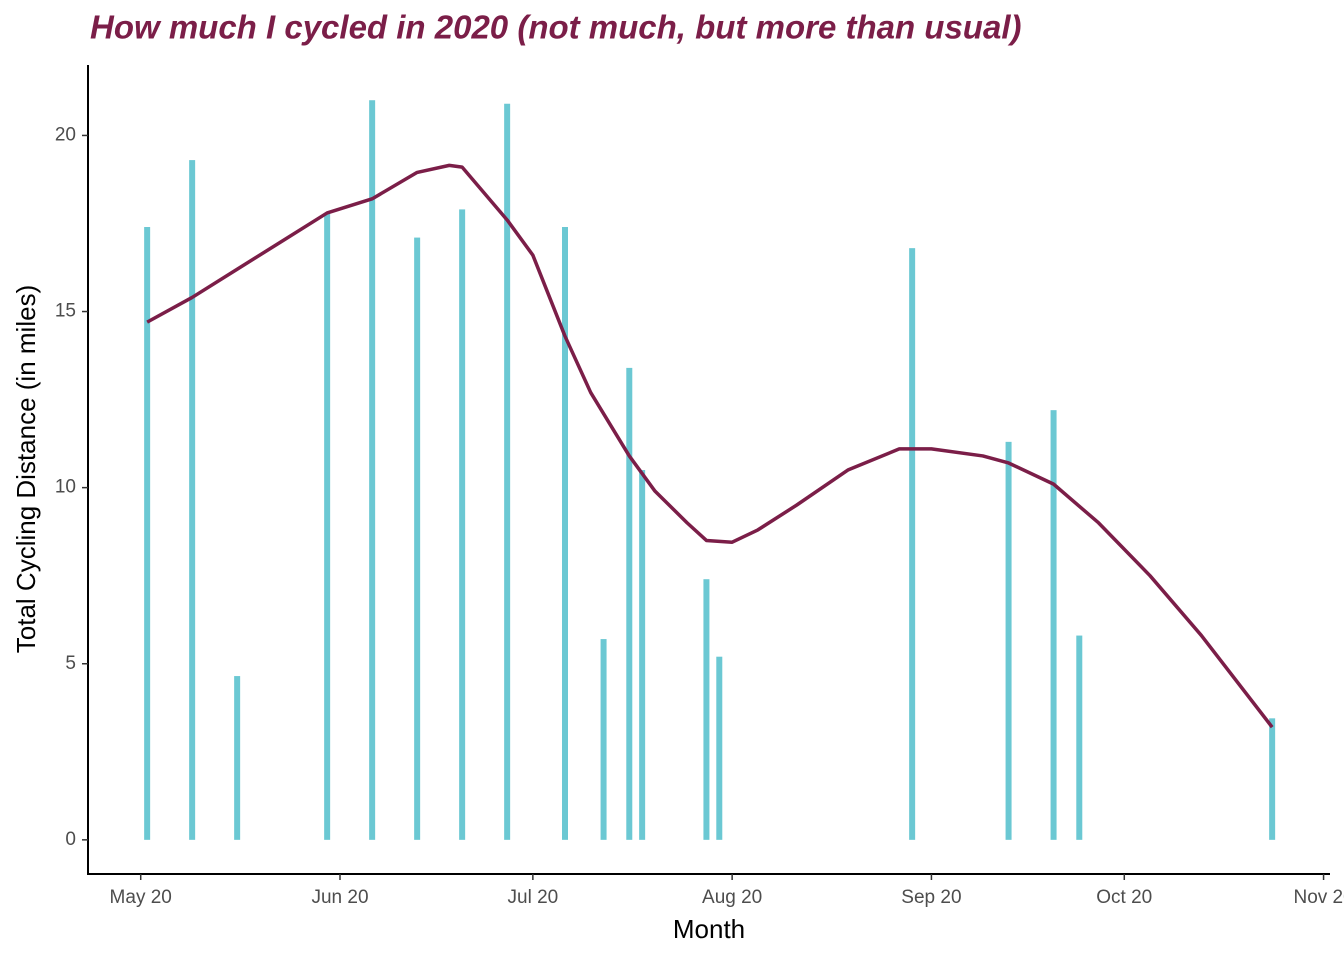  Describe the element at coordinates (709, 929) in the screenshot. I see `x-axis-label: Month` at that location.